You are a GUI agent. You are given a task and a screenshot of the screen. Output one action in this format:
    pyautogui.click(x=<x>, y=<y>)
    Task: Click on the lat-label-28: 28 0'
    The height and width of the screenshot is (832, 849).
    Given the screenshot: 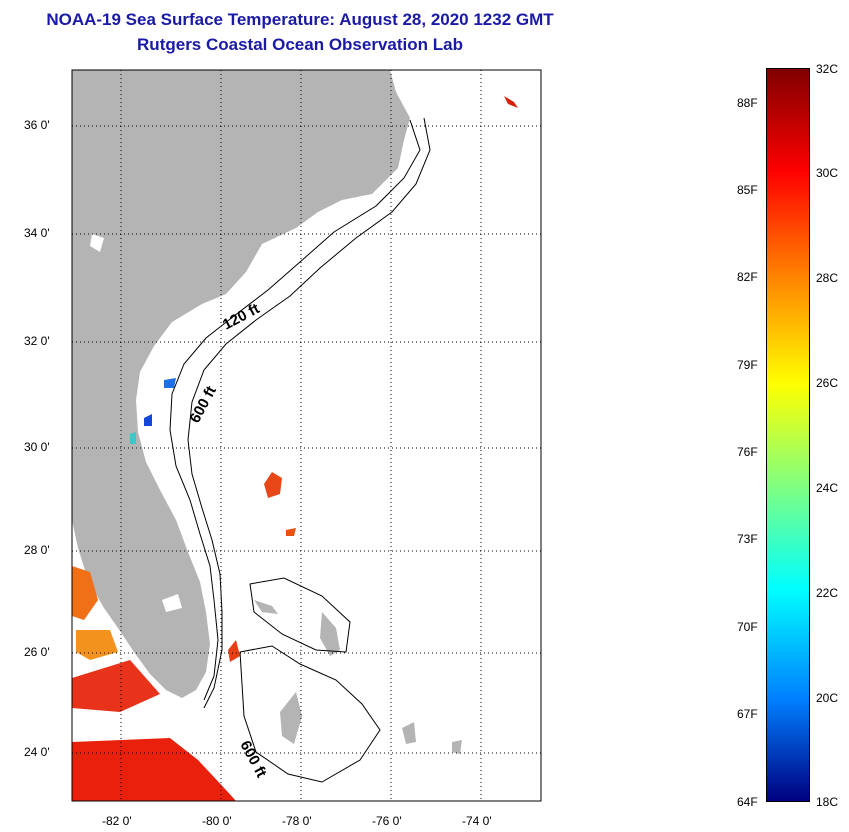 What is the action you would take?
    pyautogui.click(x=37, y=550)
    